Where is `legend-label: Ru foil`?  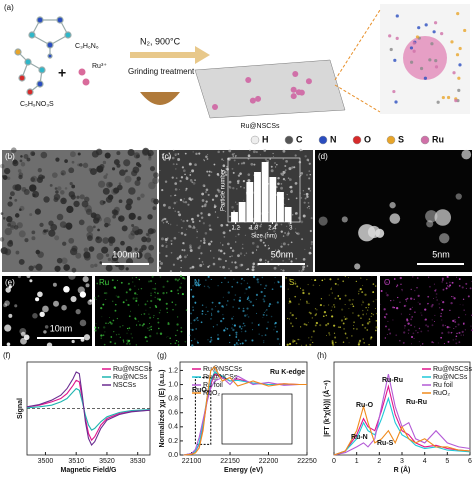
legend-label: Ru foil is located at coordinates (443, 385).